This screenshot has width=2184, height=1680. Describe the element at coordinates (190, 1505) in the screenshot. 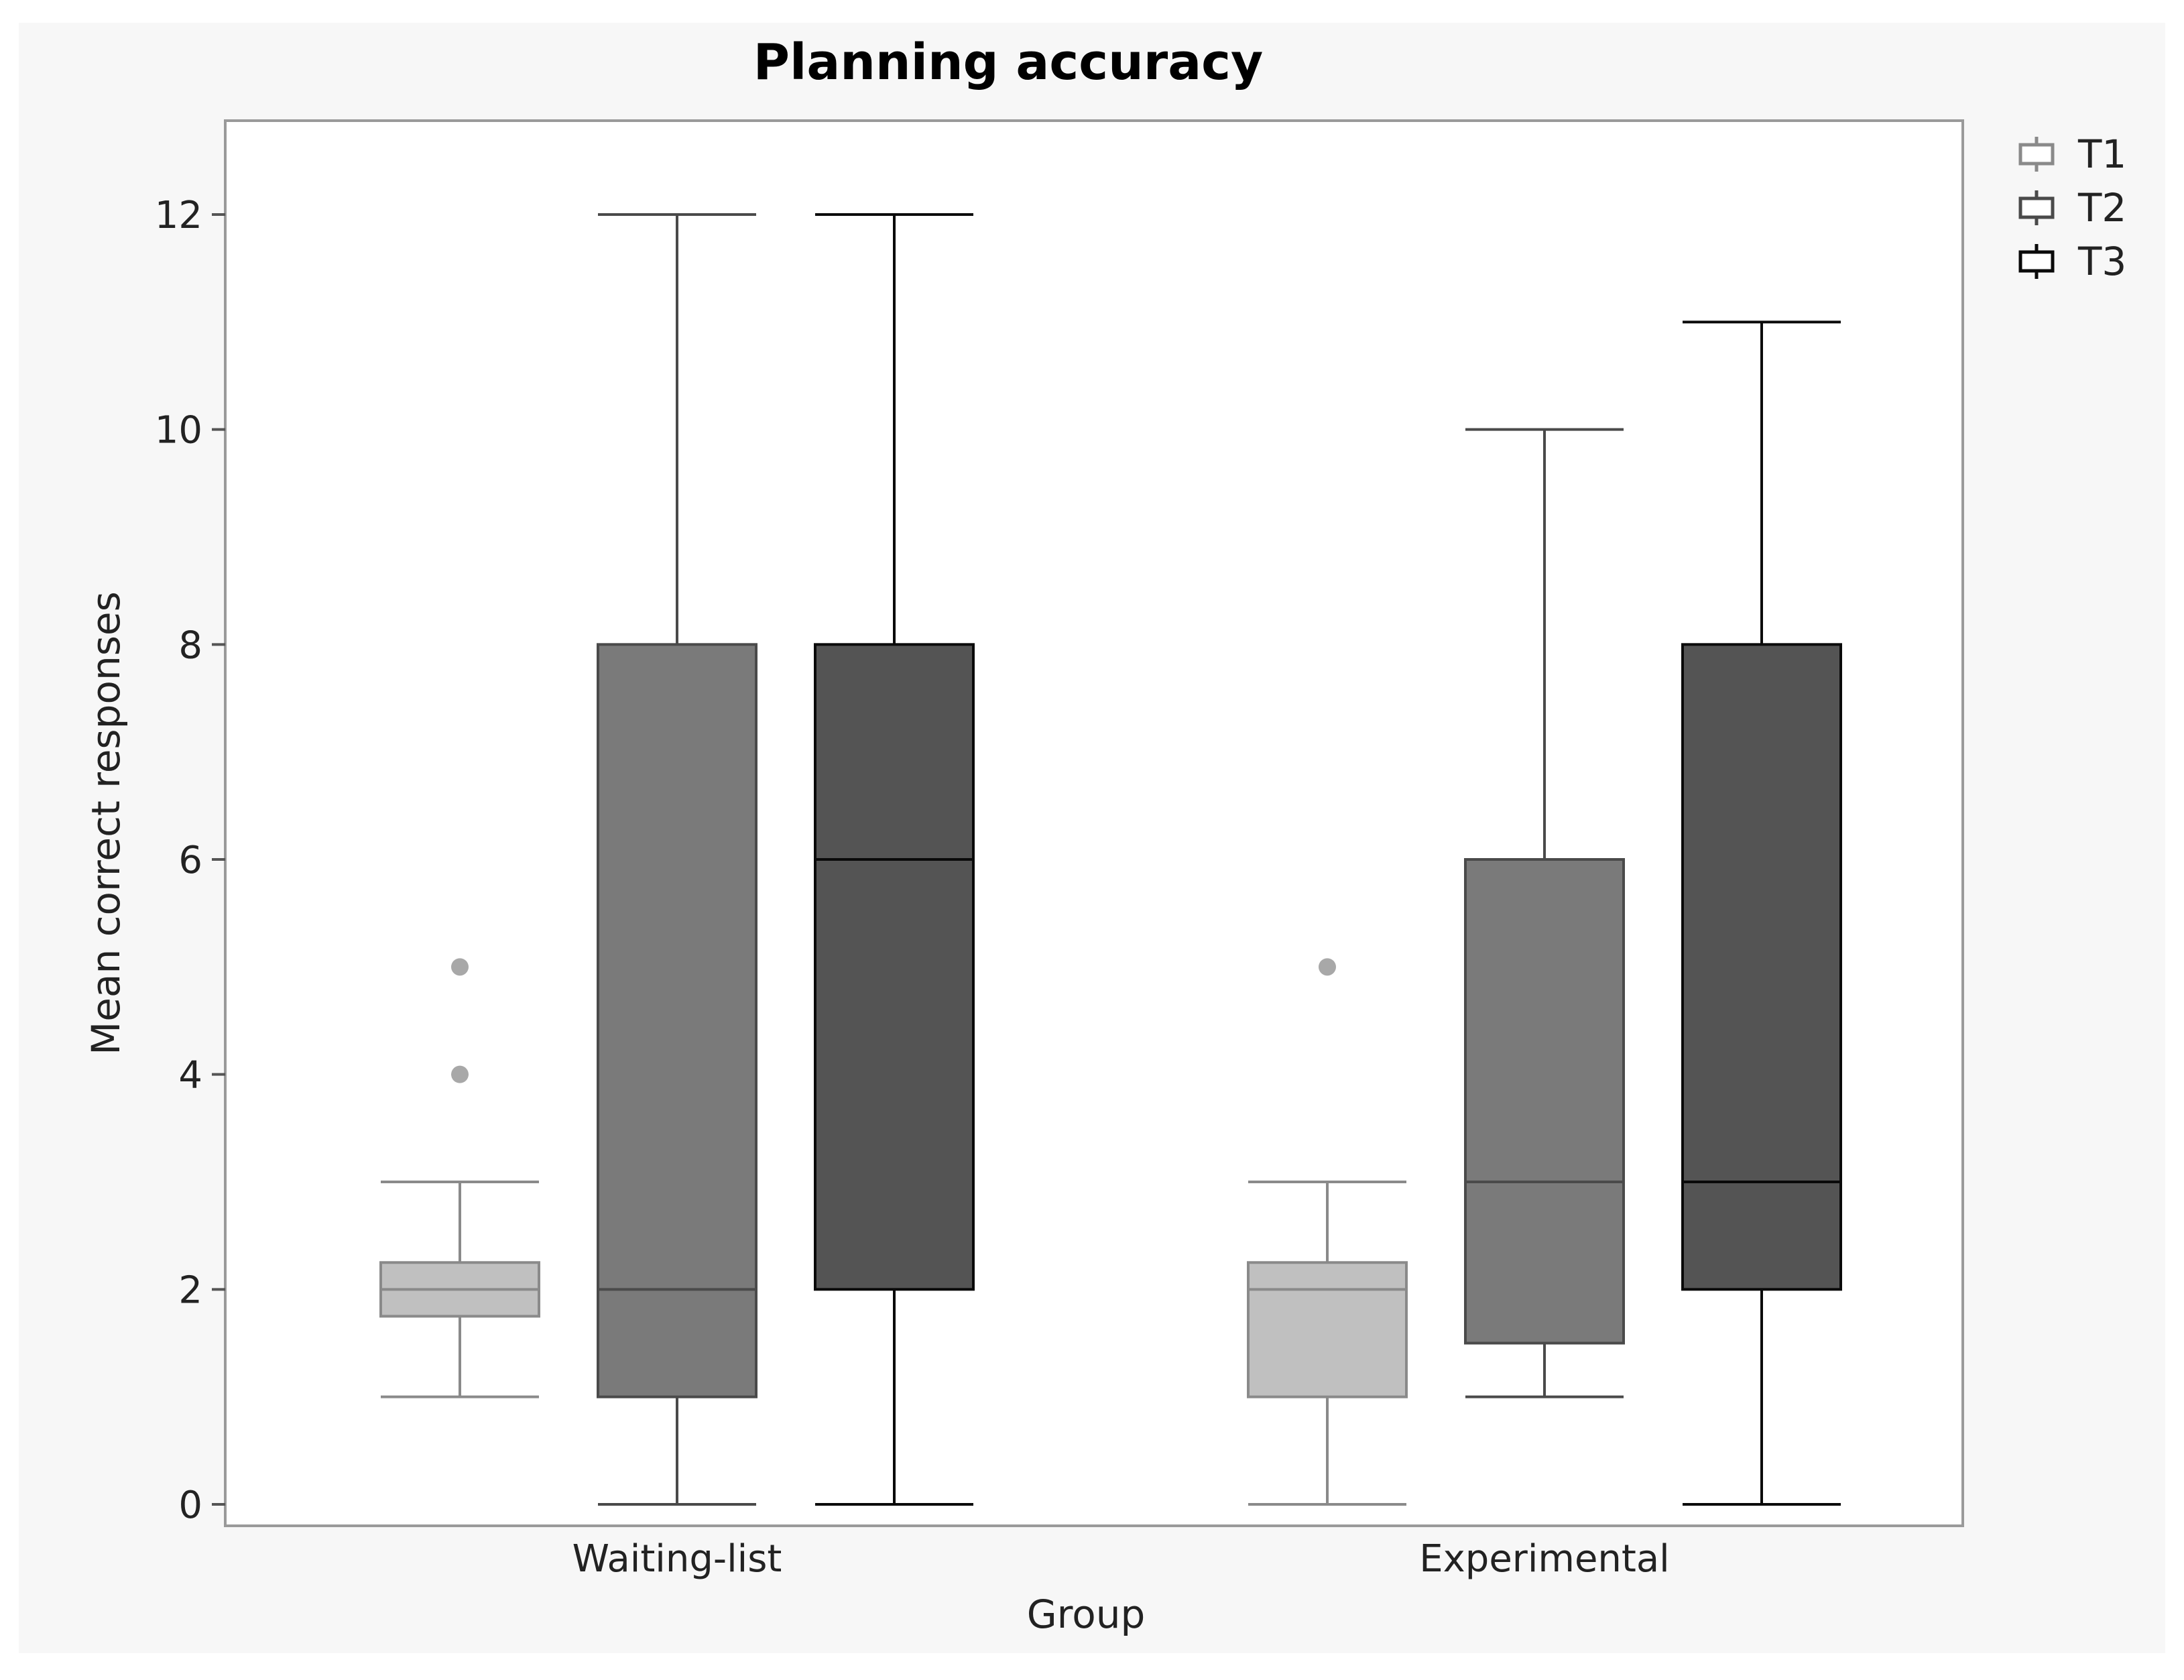

I see `y-tick-label: 0` at that location.